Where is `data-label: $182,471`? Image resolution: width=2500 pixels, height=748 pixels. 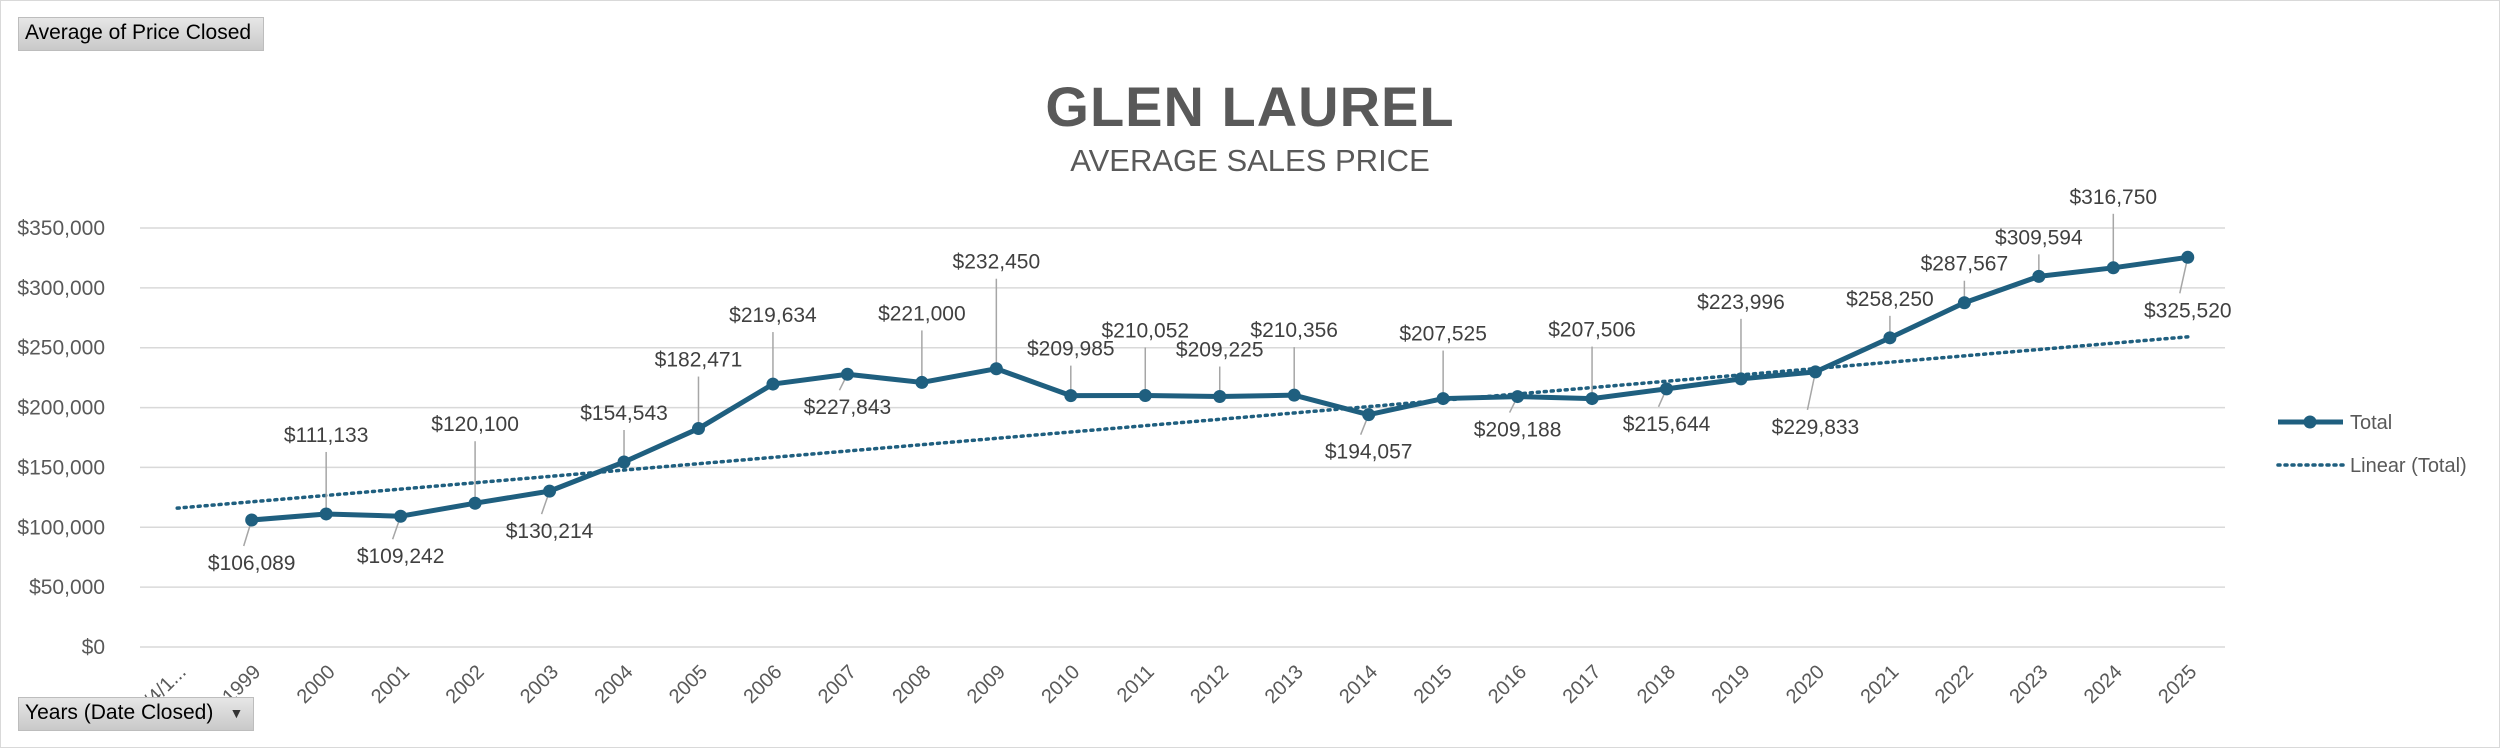 data-label: $182,471 is located at coordinates (699, 360).